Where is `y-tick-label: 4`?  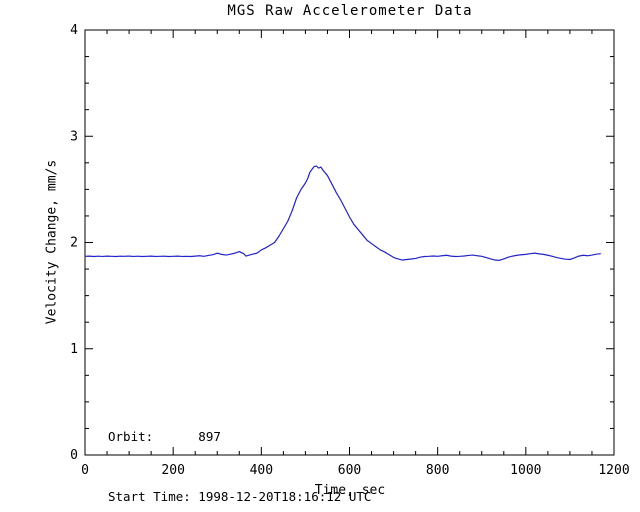 y-tick-label: 4 is located at coordinates (74, 30).